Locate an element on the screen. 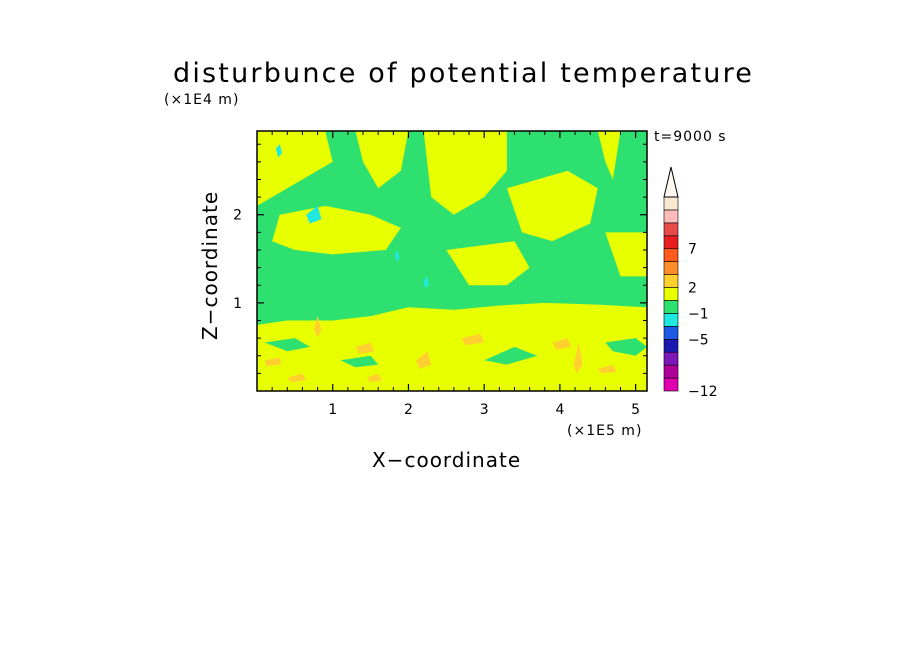 The height and width of the screenshot is (654, 904). x-axis-multiplier: (×1E5 m) is located at coordinates (605, 431).